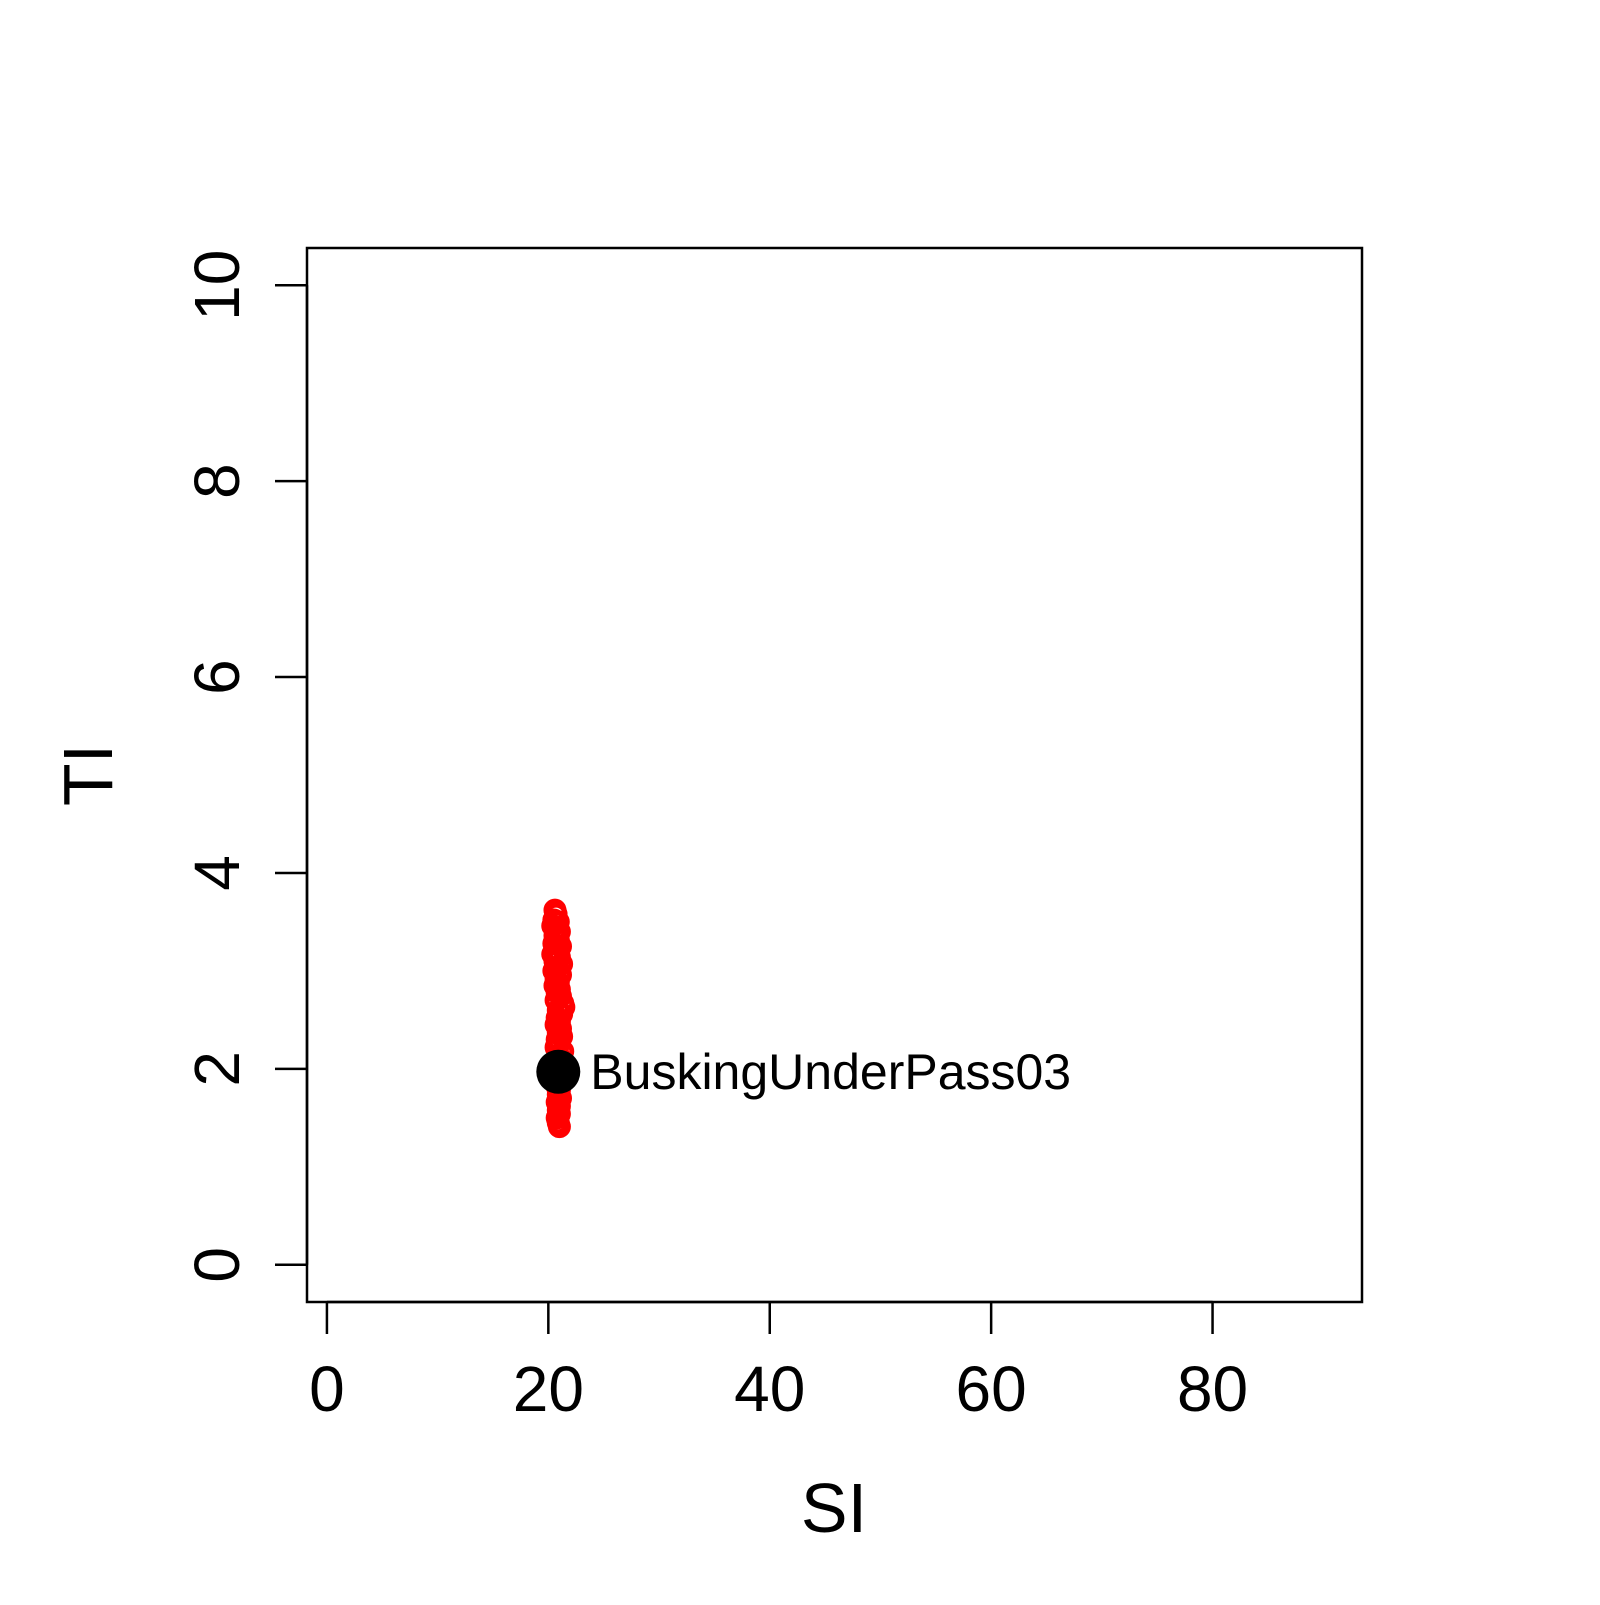 The image size is (1600, 1605). I want to click on y-tick-label: 2, so click(217, 1069).